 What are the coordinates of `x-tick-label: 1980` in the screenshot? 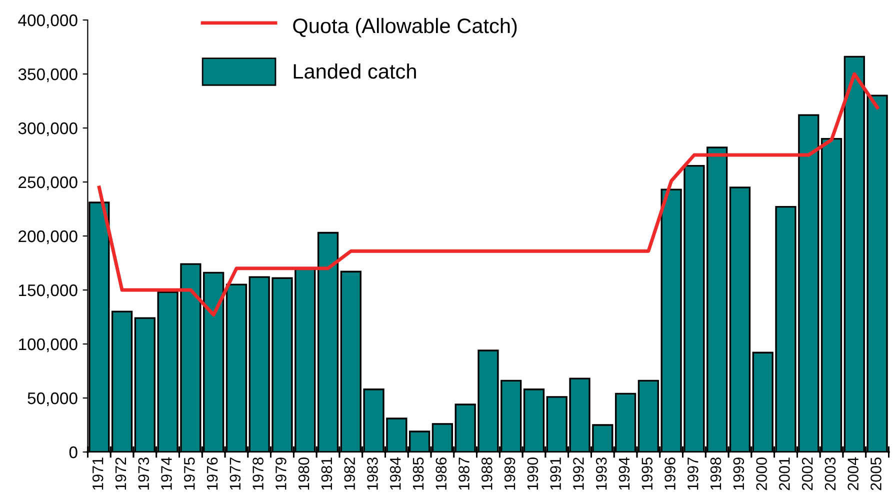 It's located at (304, 473).